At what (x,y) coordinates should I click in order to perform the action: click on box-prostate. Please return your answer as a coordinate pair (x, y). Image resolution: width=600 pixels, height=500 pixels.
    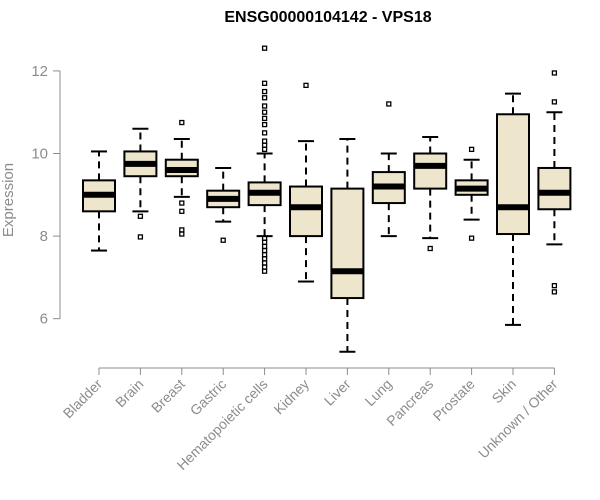
    Looking at the image, I should click on (471, 193).